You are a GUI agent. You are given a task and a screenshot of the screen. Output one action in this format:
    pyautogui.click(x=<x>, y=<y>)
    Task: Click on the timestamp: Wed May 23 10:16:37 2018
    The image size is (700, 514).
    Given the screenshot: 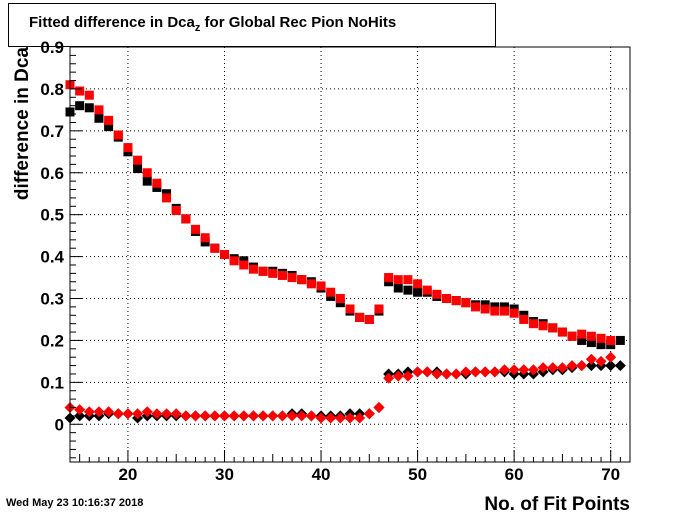 What is the action you would take?
    pyautogui.click(x=75, y=503)
    